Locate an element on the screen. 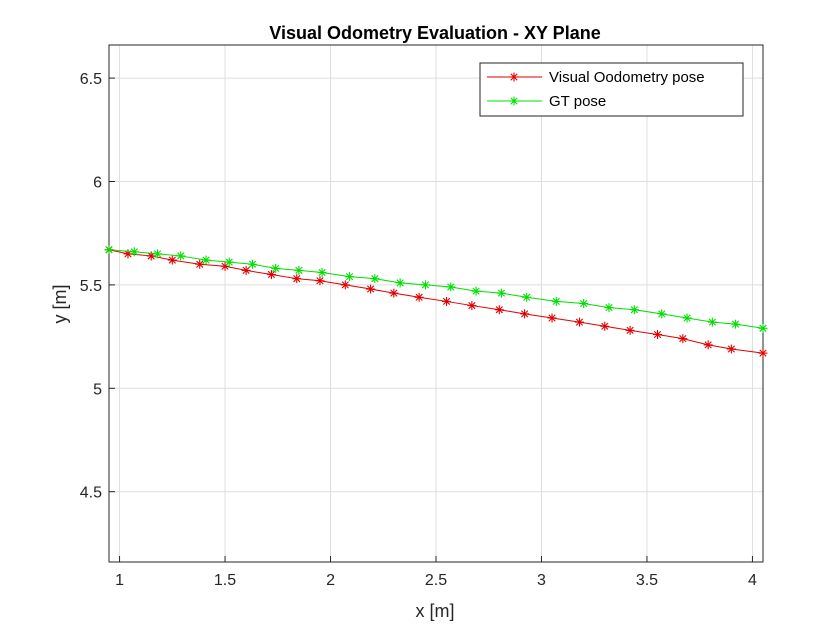  x-tick-label: 2 is located at coordinates (330, 580).